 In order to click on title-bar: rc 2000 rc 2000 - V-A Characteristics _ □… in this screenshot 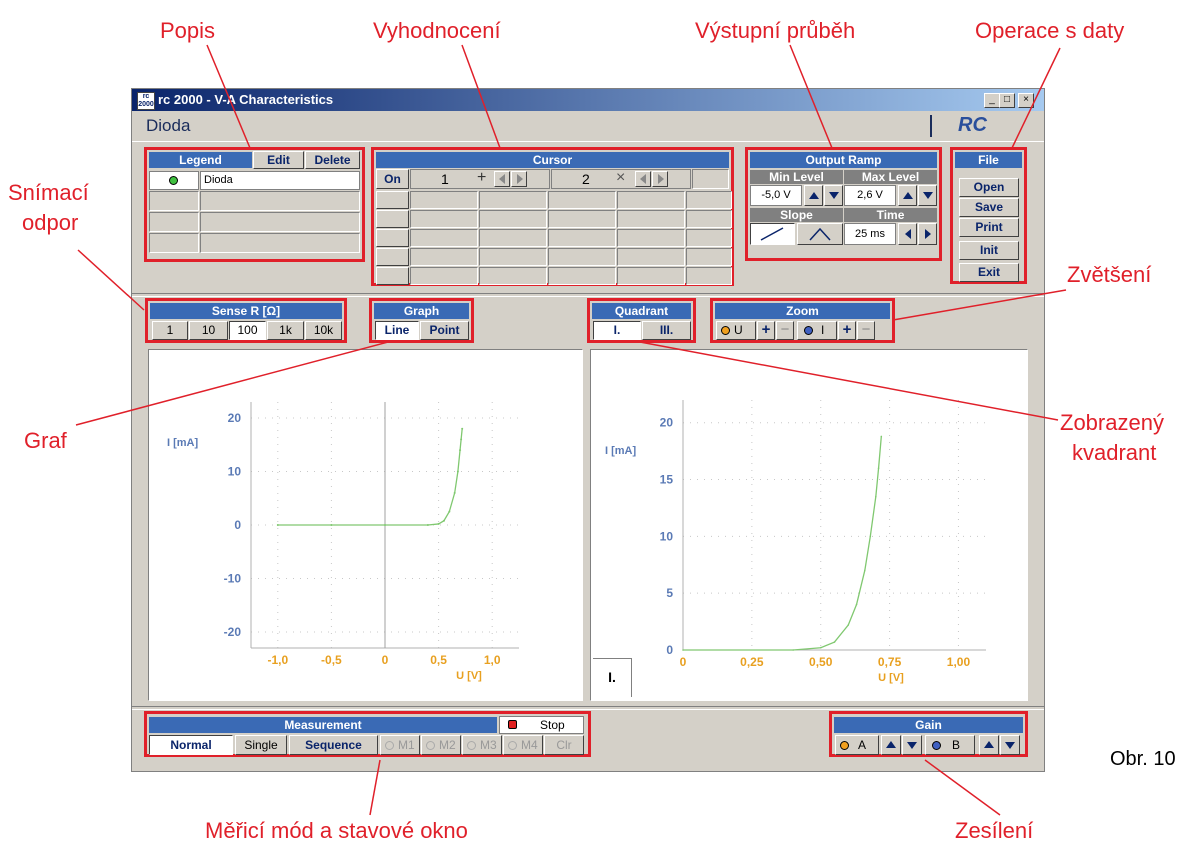, I will do `click(588, 100)`.